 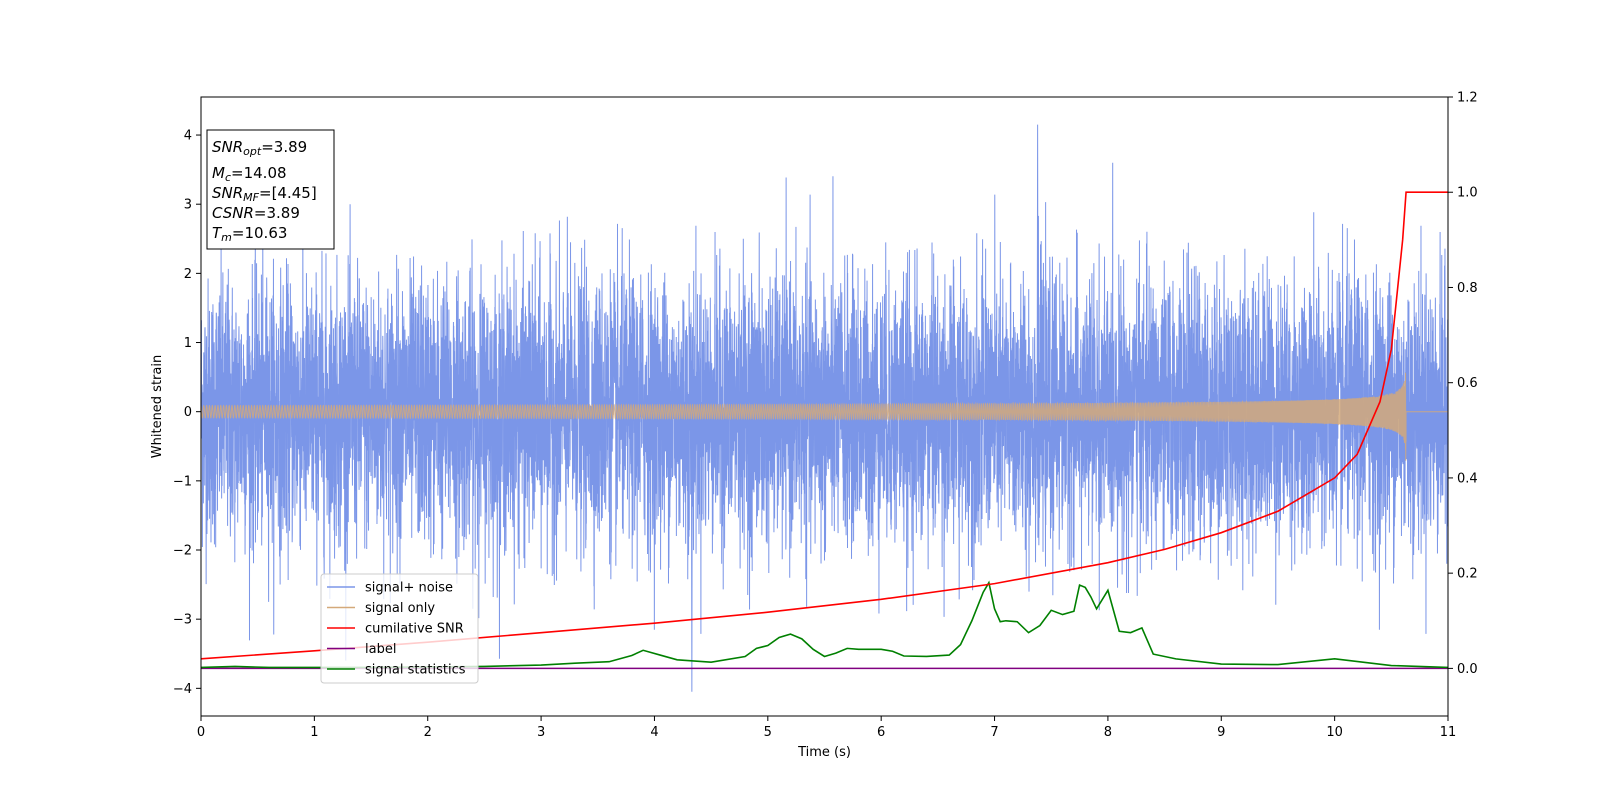 I want to click on signal-only-line, so click(x=824, y=416).